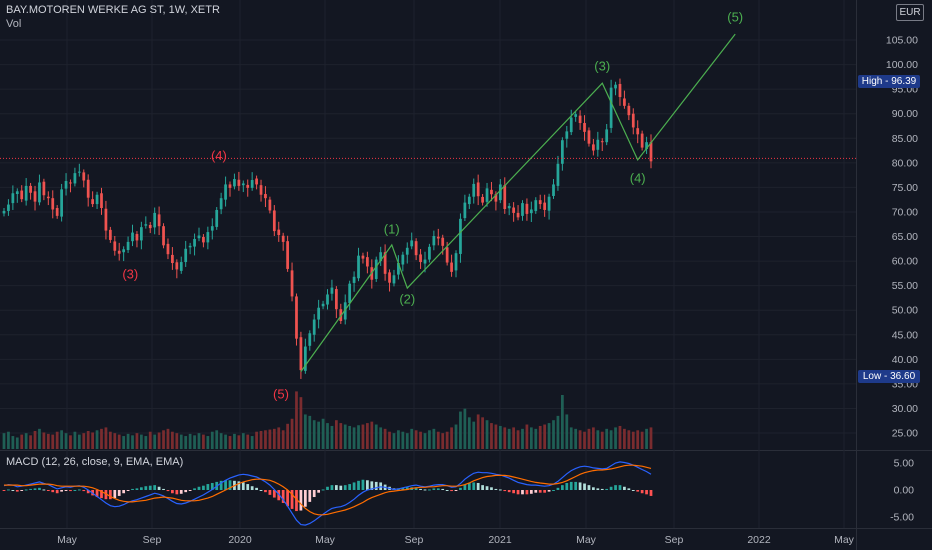  I want to click on macd-tick-label: 0.00, so click(904, 491).